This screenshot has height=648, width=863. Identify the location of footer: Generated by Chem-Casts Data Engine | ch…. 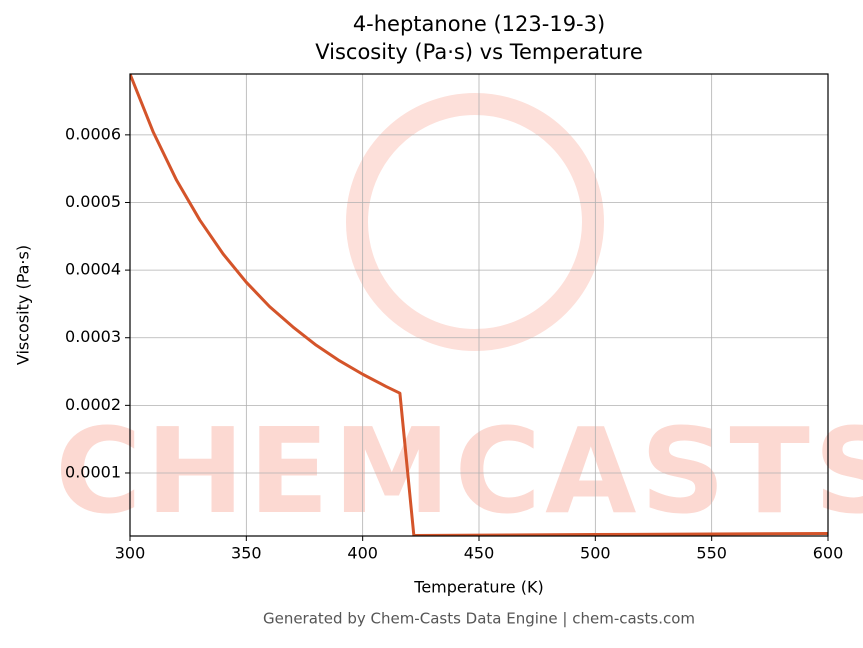
(479, 619).